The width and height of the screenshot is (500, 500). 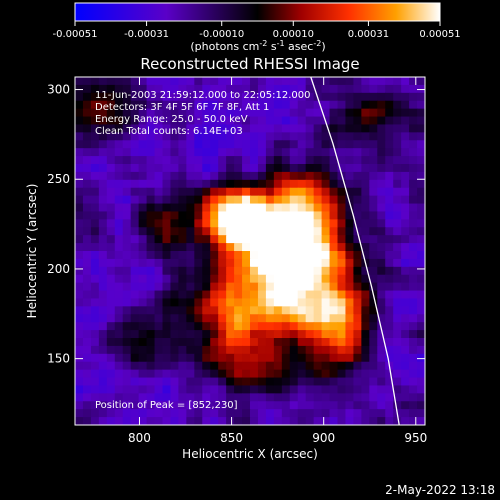 I want to click on x-tick-label: 800, so click(x=139, y=438).